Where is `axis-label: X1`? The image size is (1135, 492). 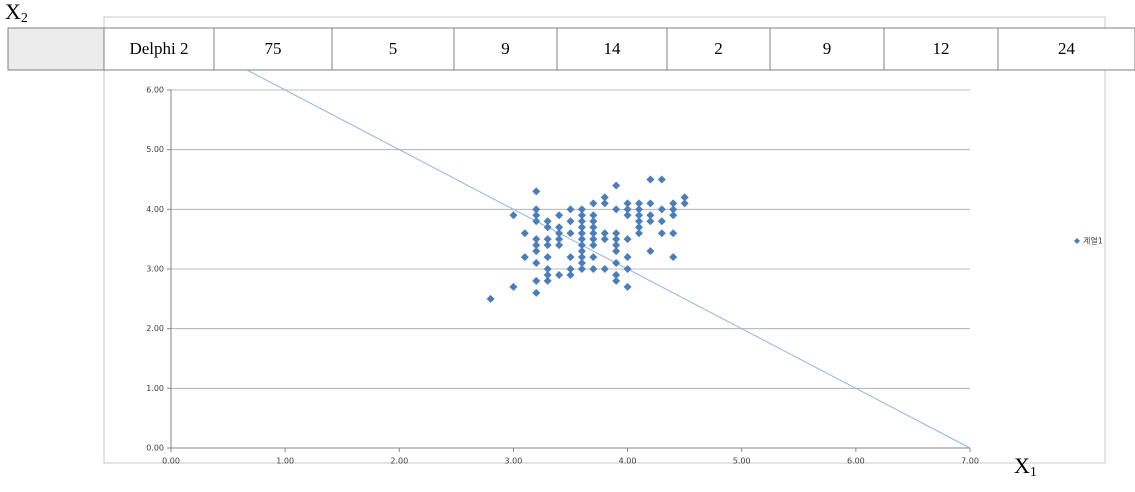 axis-label: X1 is located at coordinates (1025, 466).